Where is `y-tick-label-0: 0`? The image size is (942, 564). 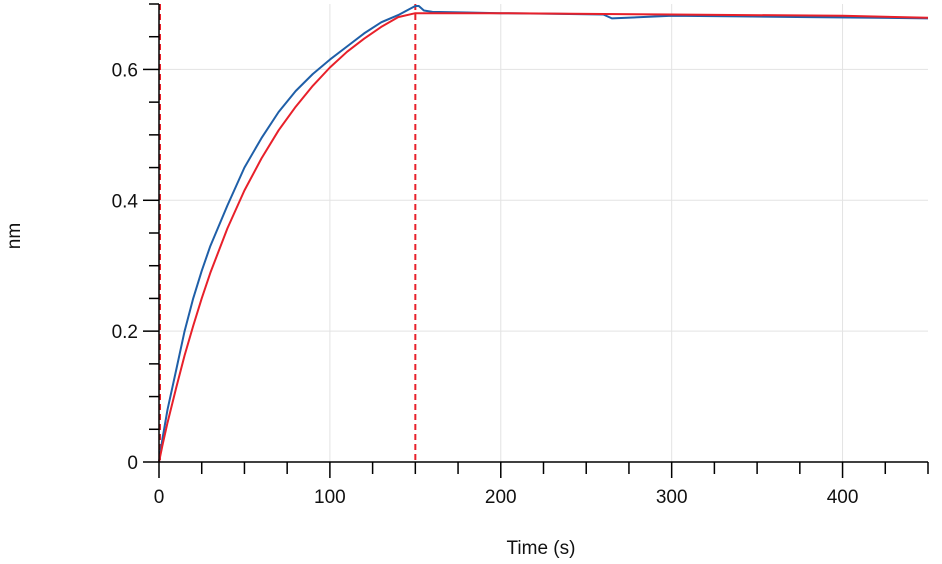 y-tick-label-0: 0 is located at coordinates (132, 463).